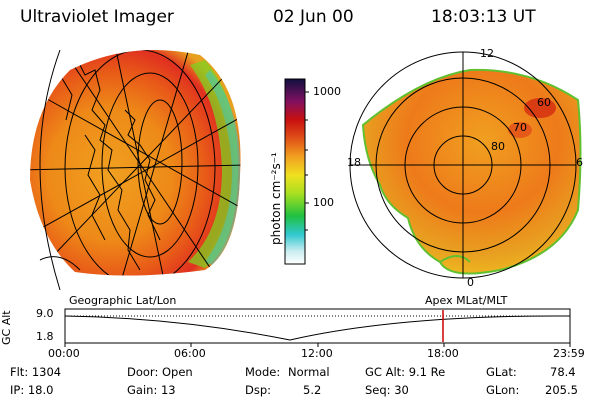 The image size is (600, 400). I want to click on time-tick-2359: 23:59, so click(569, 353).